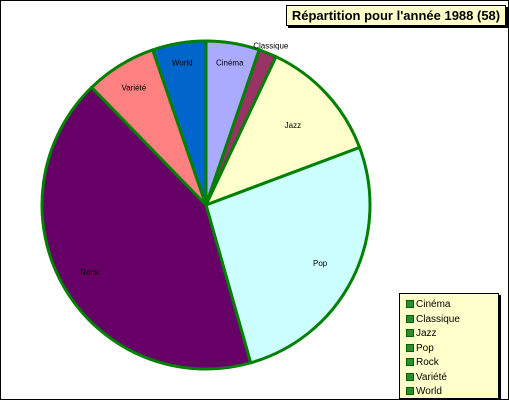  I want to click on legend-item-cinema: Cinéma, so click(428, 305).